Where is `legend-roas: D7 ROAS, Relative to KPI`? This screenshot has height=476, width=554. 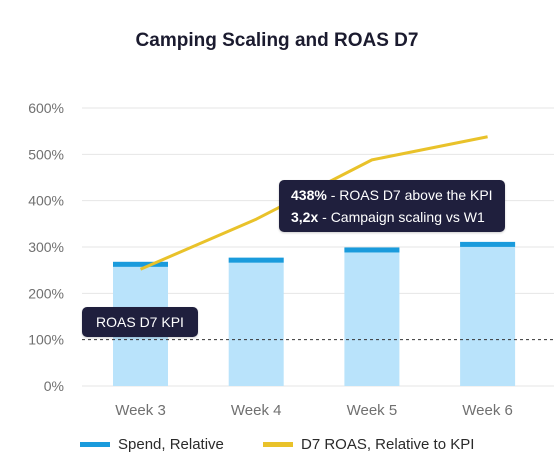 legend-roas: D7 ROAS, Relative to KPI is located at coordinates (368, 444).